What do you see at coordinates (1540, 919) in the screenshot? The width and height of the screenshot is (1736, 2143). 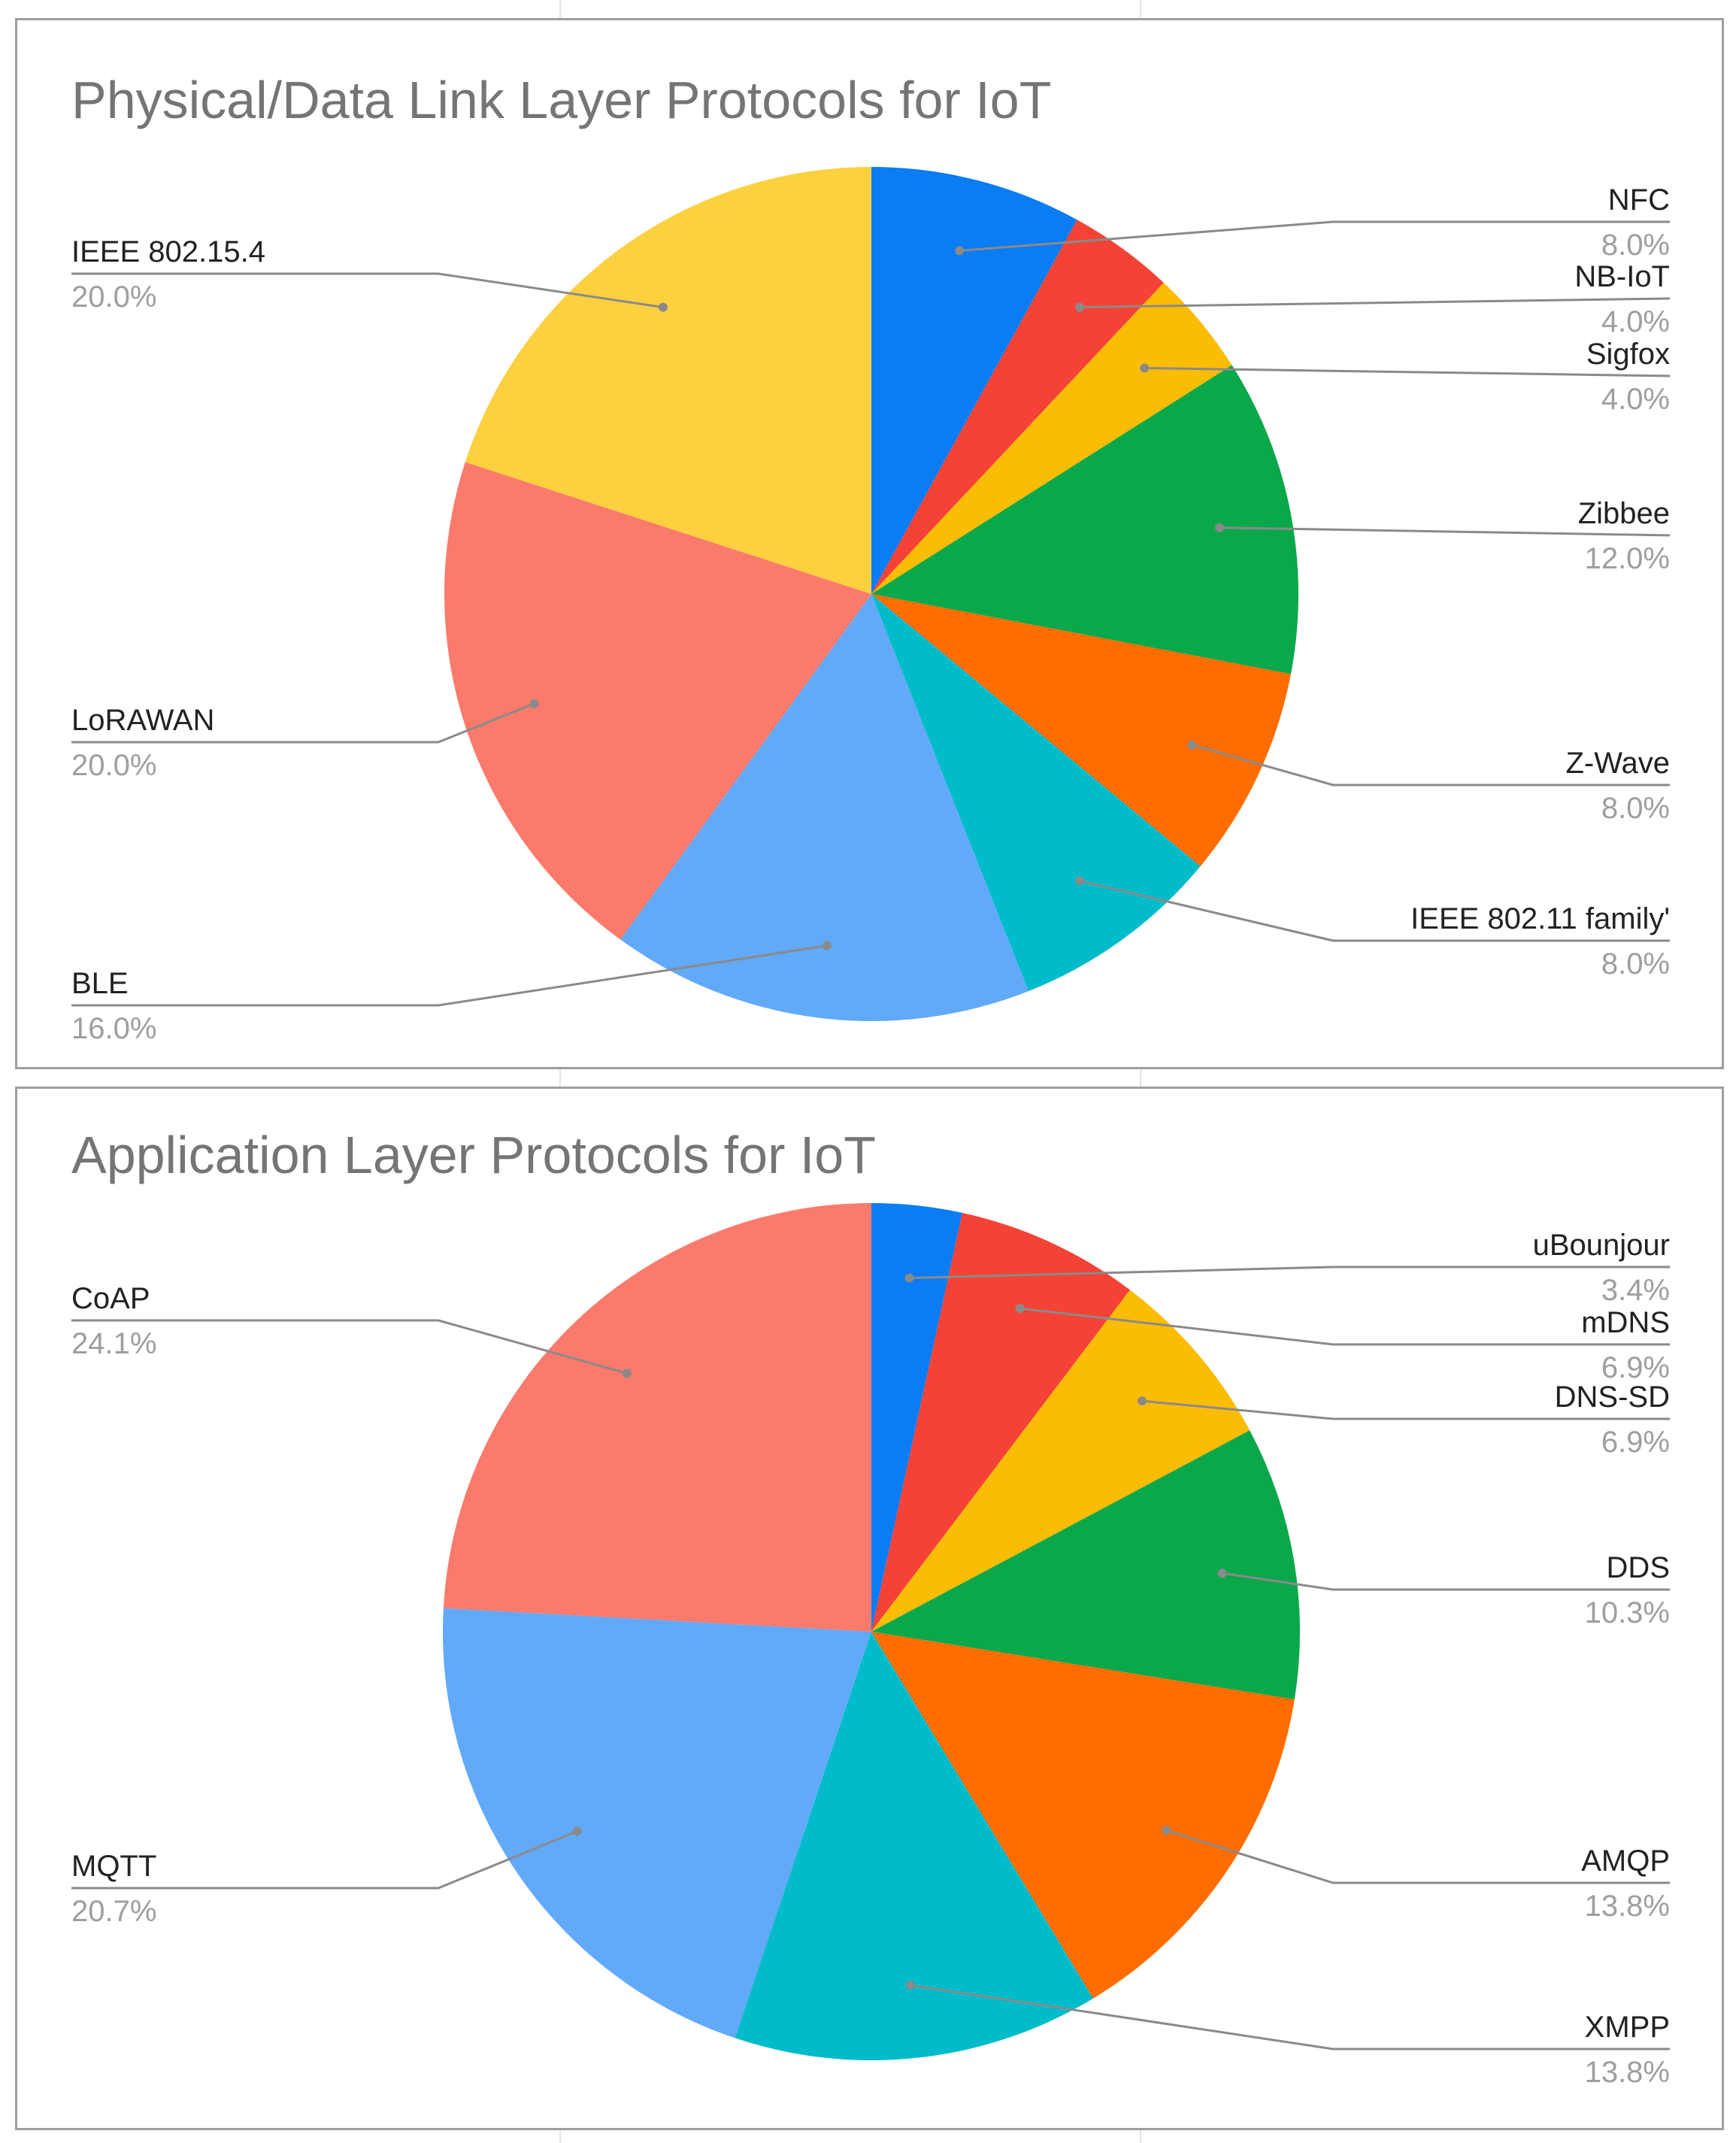 I see `slice-label-ieee-802-11-family: IEEE 802.11 family'` at bounding box center [1540, 919].